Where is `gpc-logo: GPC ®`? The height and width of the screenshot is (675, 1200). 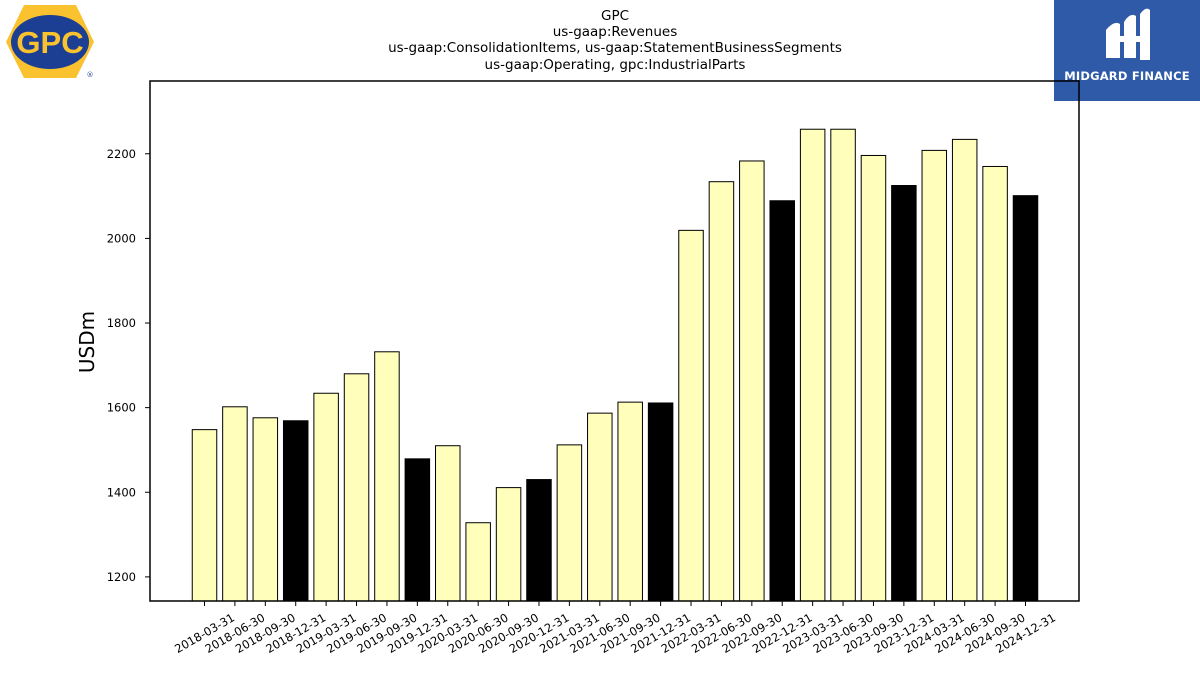 gpc-logo: GPC ® is located at coordinates (50, 42).